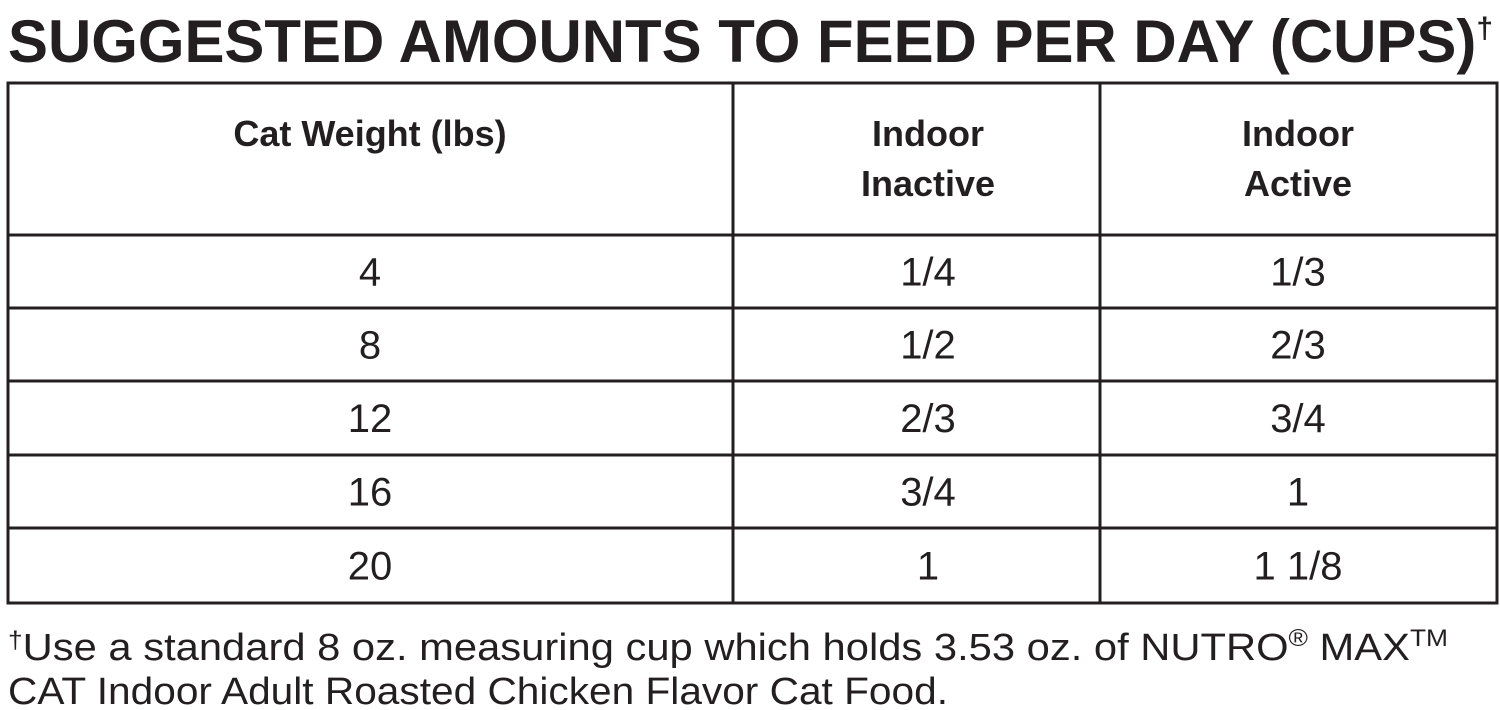  What do you see at coordinates (370, 567) in the screenshot?
I see `table-cell: 20` at bounding box center [370, 567].